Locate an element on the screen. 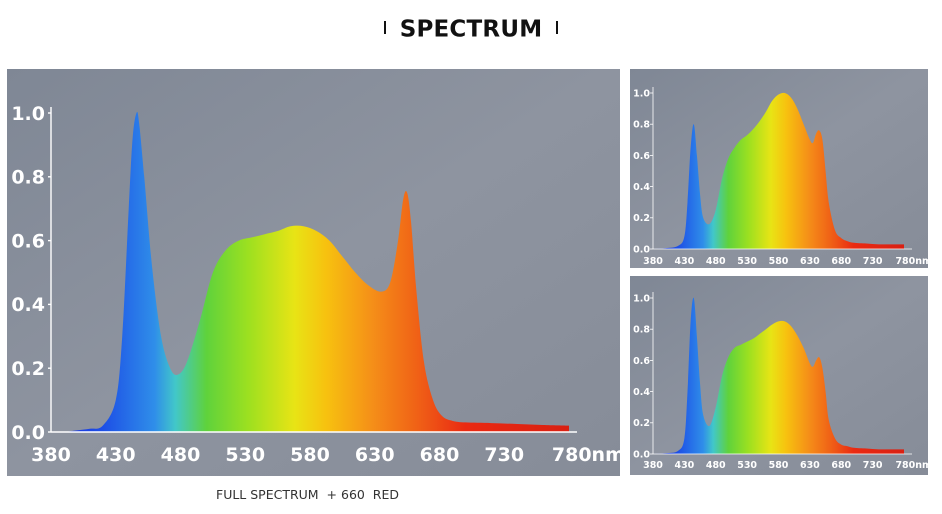  page-title: SPECTRUM is located at coordinates (471, 29).